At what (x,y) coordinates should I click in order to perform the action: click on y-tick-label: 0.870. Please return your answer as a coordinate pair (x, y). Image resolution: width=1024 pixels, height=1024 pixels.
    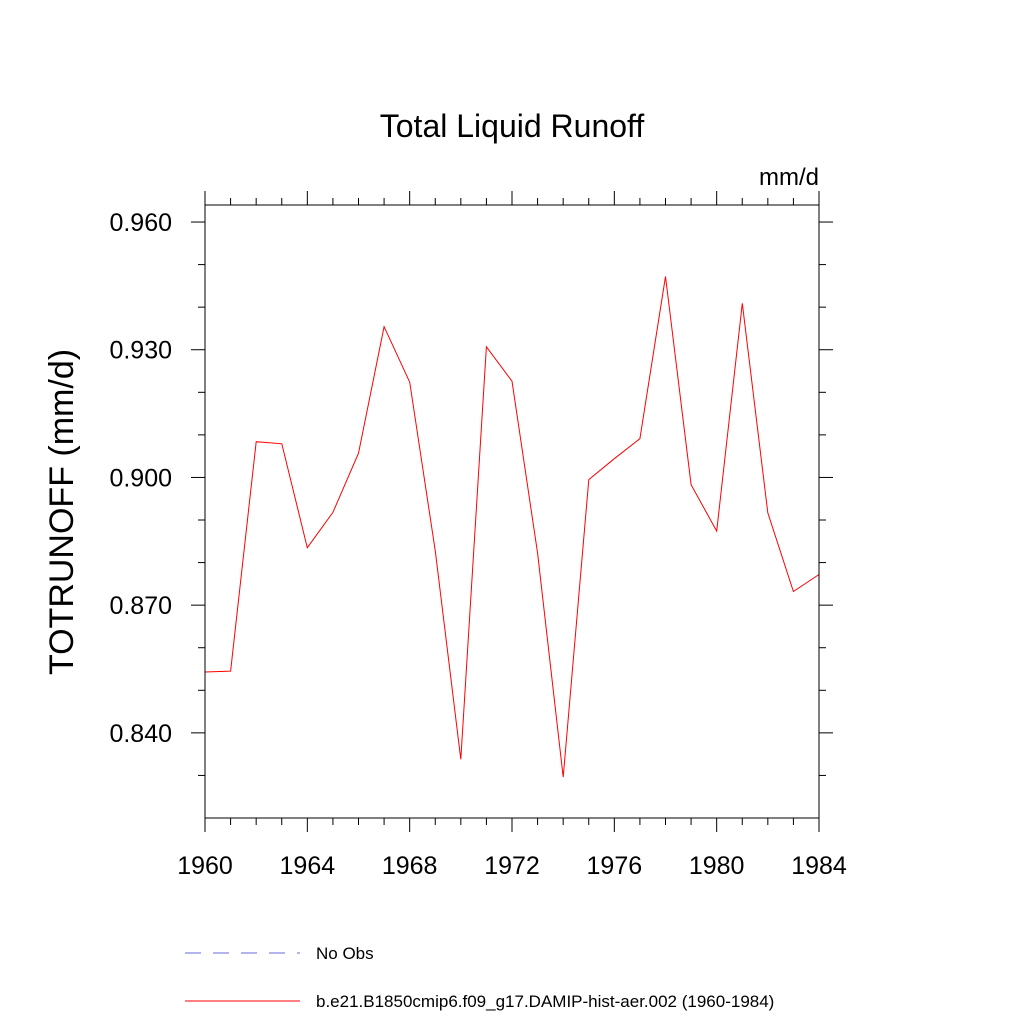
    Looking at the image, I should click on (140, 606).